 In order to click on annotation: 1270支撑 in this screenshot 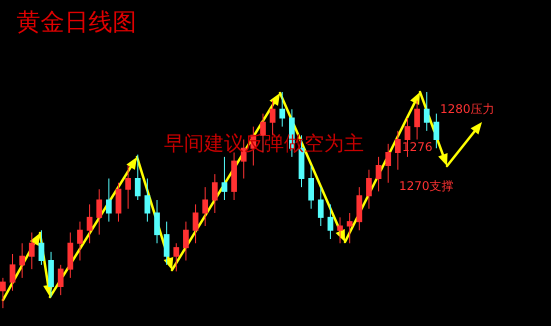, I will do `click(426, 186)`.